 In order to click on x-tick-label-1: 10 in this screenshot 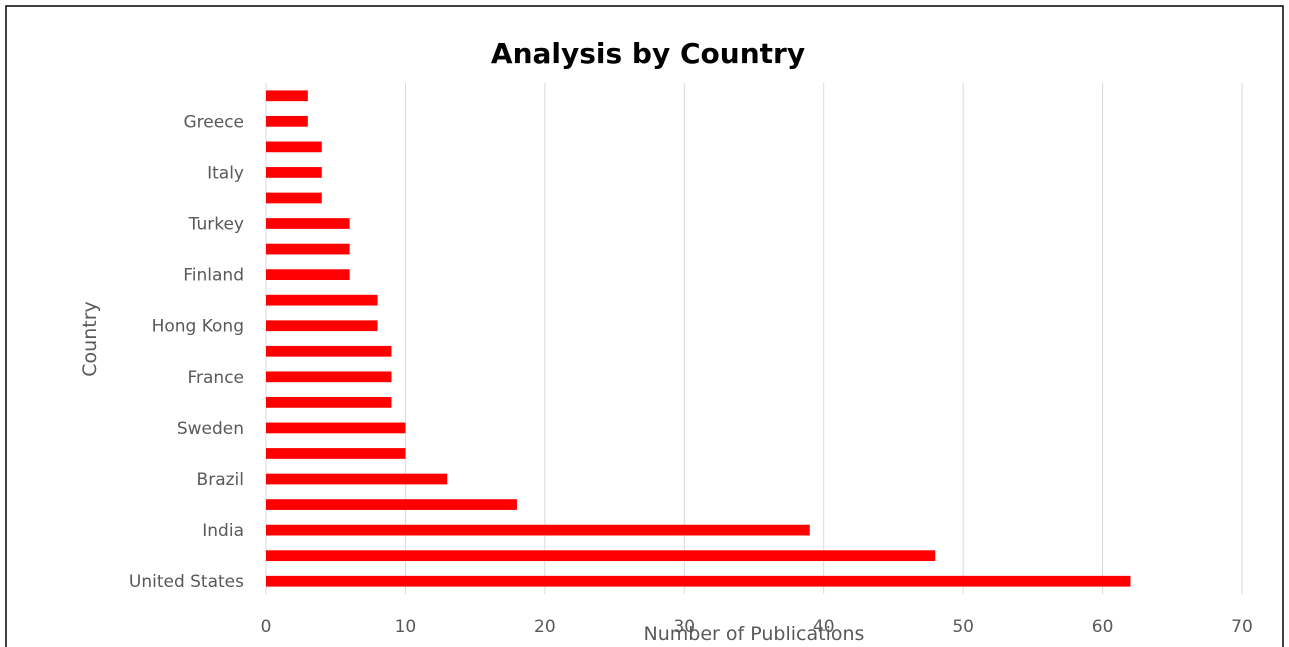, I will do `click(406, 627)`.